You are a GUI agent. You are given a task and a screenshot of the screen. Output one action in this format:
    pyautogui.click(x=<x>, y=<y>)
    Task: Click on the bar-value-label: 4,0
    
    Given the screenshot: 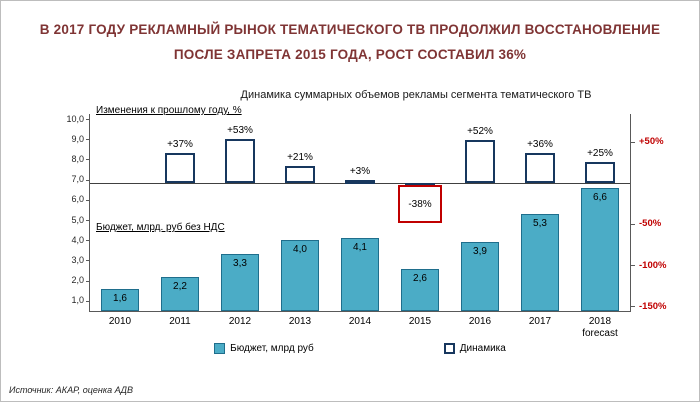 What is the action you would take?
    pyautogui.click(x=300, y=250)
    